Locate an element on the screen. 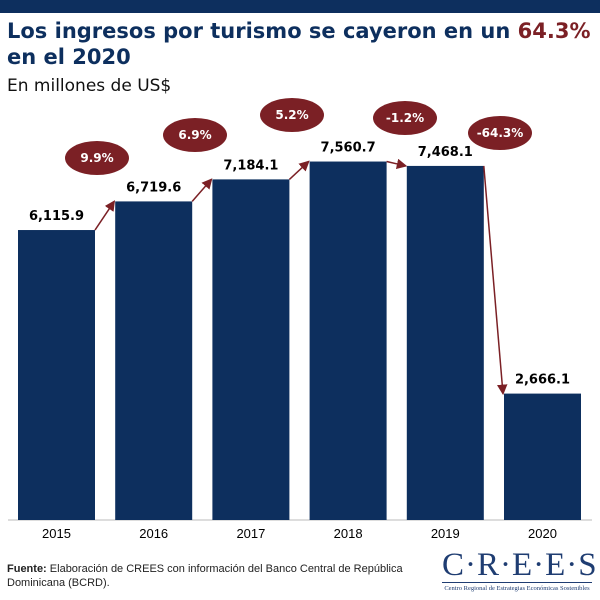 The width and height of the screenshot is (600, 600). value-label-2015: 6,115.9 is located at coordinates (56, 216).